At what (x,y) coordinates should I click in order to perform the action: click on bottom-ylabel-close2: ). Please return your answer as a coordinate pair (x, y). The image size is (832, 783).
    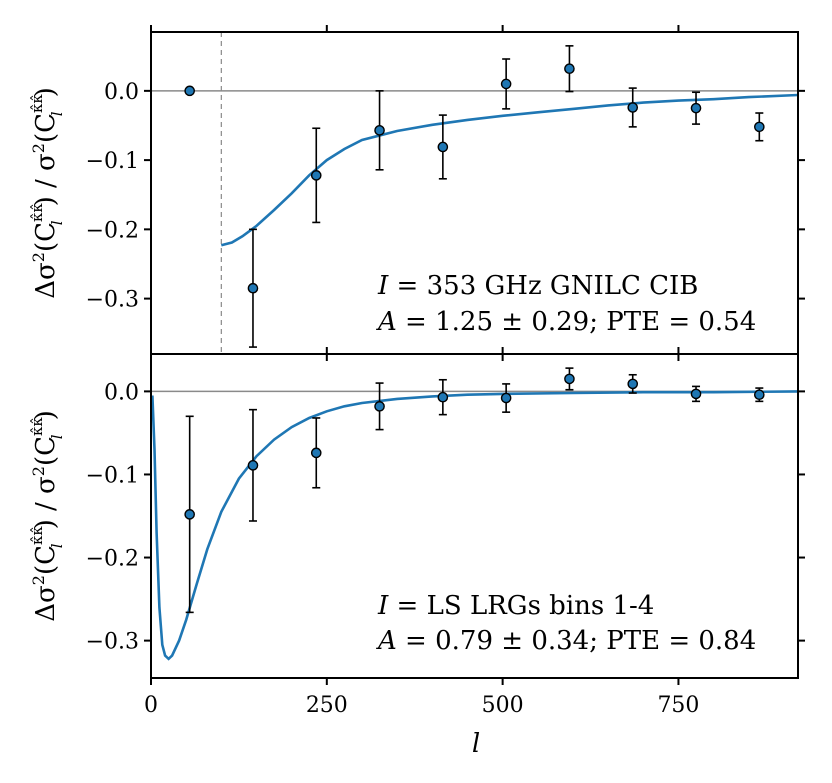
    Looking at the image, I should click on (46, 415).